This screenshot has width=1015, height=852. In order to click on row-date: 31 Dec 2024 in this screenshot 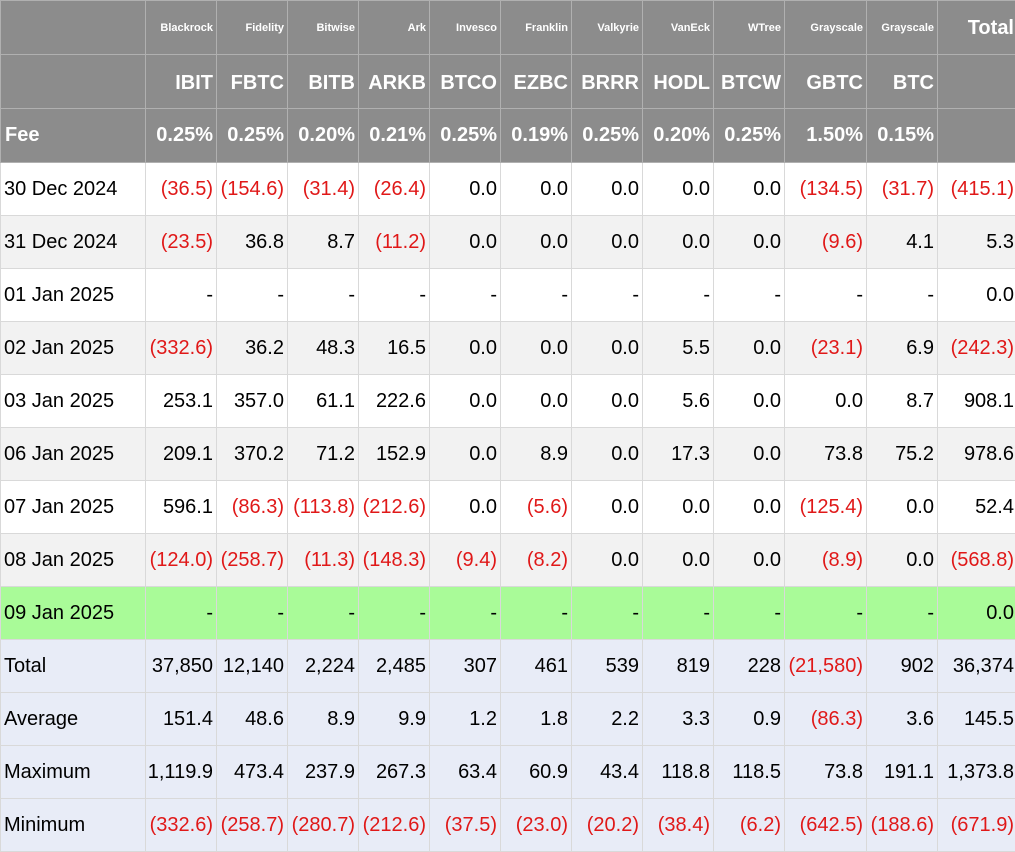, I will do `click(73, 242)`.